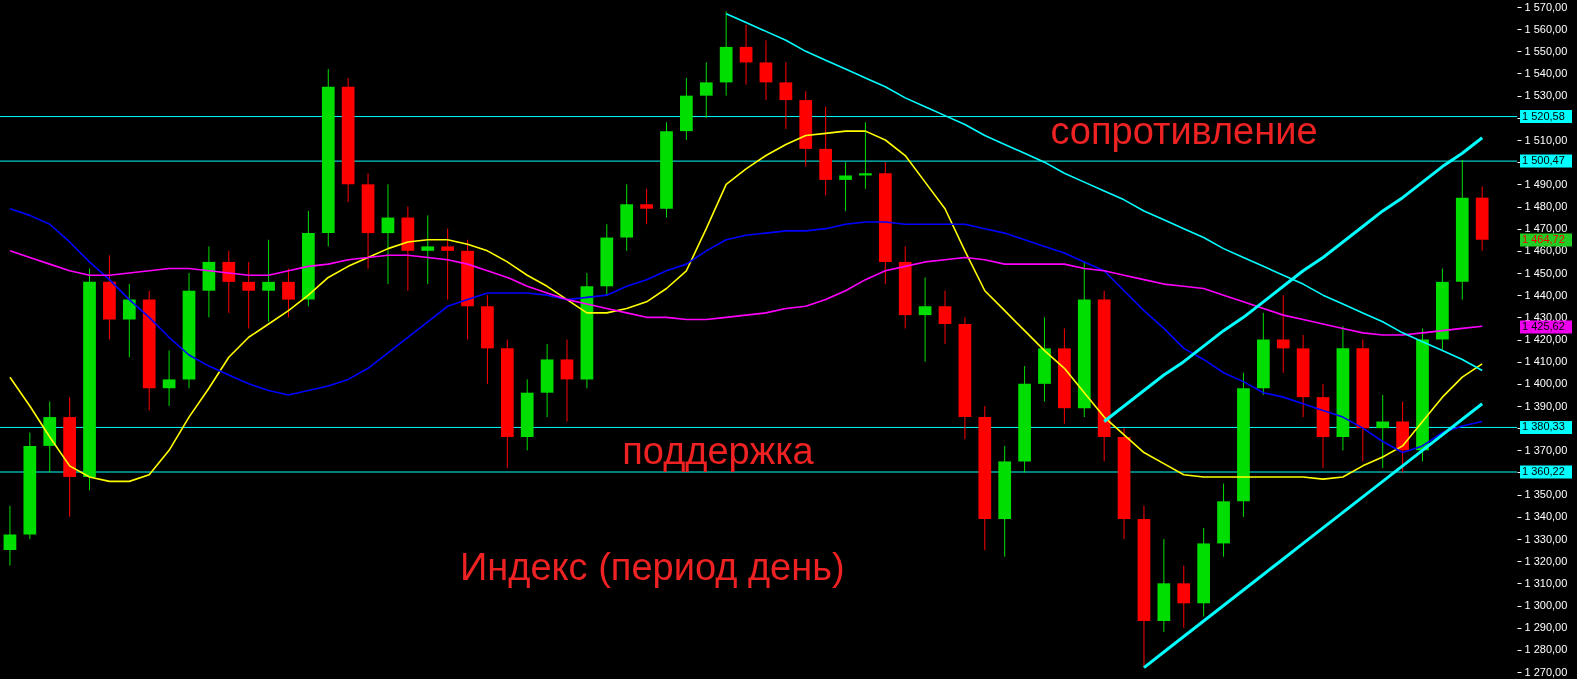 This screenshot has width=1577, height=679. Describe the element at coordinates (1546, 649) in the screenshot. I see `y-tick-label: 1 280,00` at that location.